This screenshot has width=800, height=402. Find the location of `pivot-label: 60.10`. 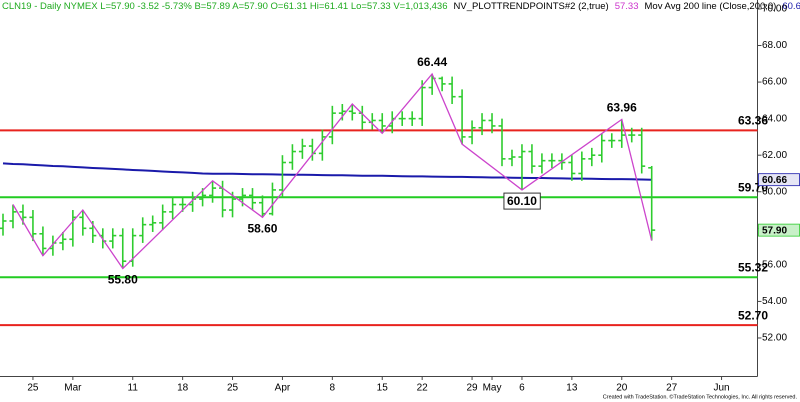

pivot-label: 60.10 is located at coordinates (522, 201).